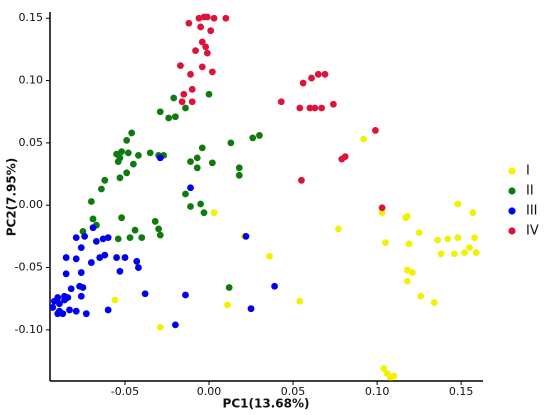 The width and height of the screenshot is (550, 415). Describe the element at coordinates (461, 391) in the screenshot. I see `x-tick-label: 0.15` at that location.